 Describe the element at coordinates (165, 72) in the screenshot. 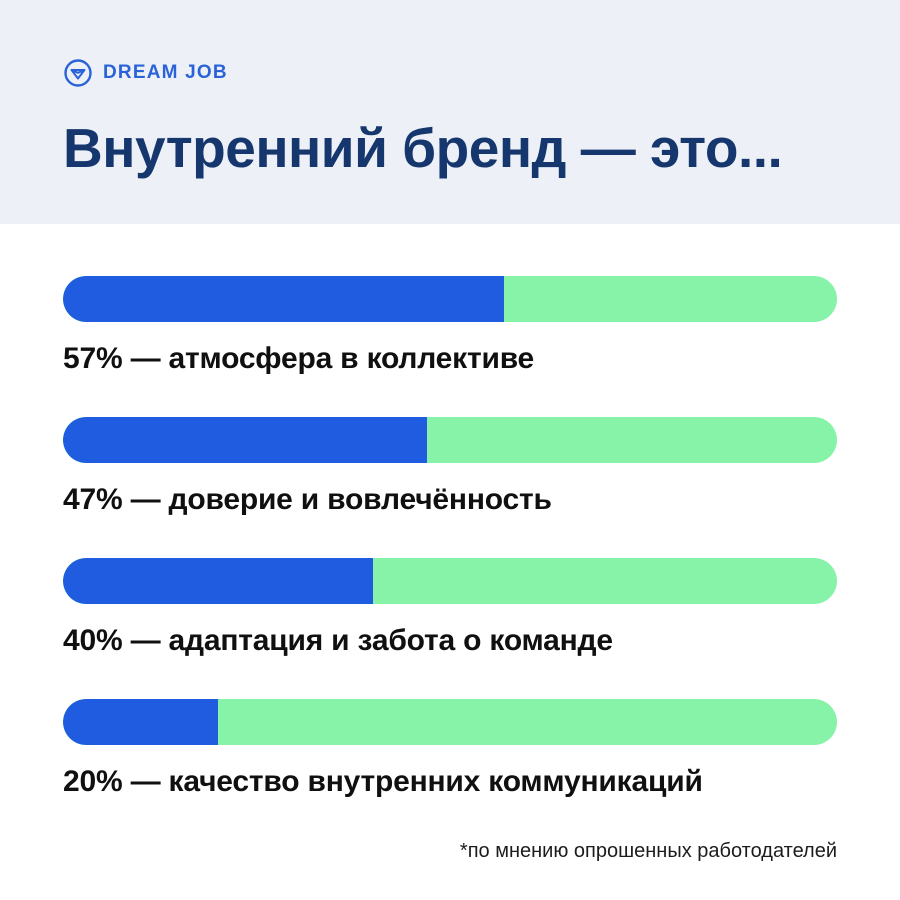

I see `brand-name: DREAM JOB` at that location.